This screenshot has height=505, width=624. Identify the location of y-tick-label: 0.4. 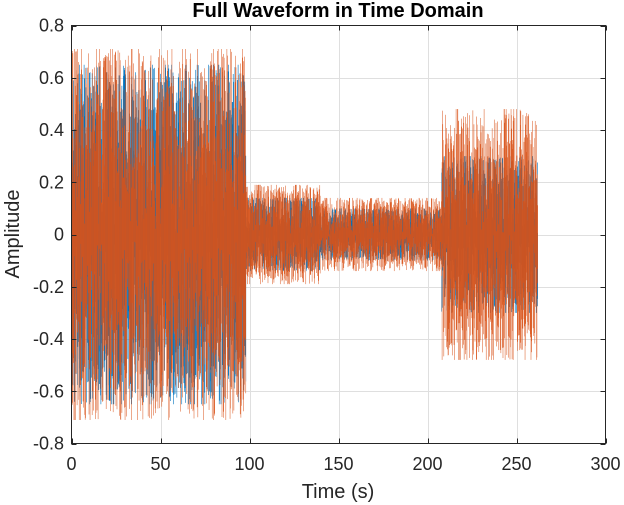
(51, 130).